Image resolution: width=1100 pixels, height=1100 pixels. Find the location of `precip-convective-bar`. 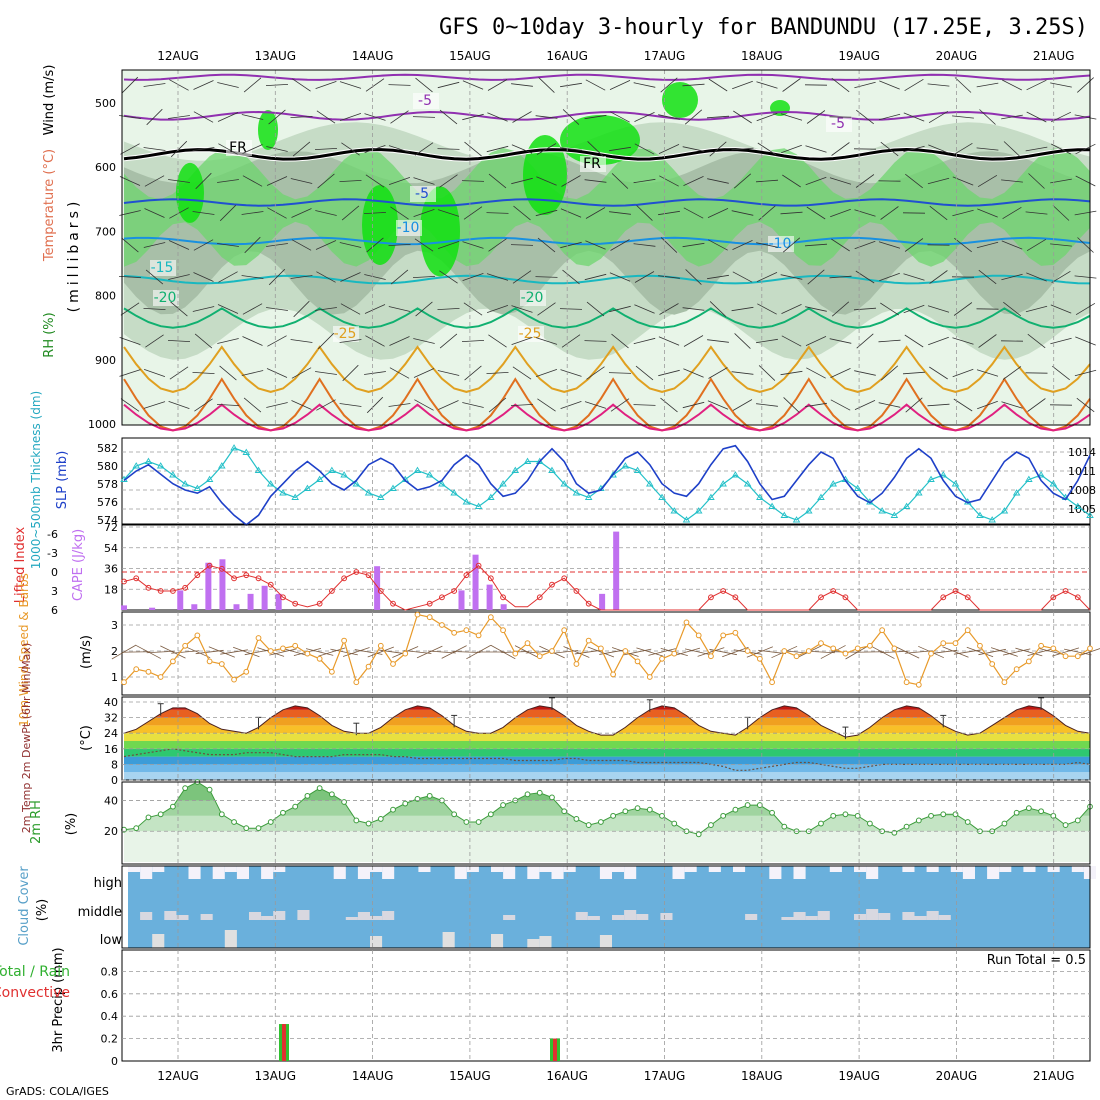

precip-convective-bar is located at coordinates (284, 1042).